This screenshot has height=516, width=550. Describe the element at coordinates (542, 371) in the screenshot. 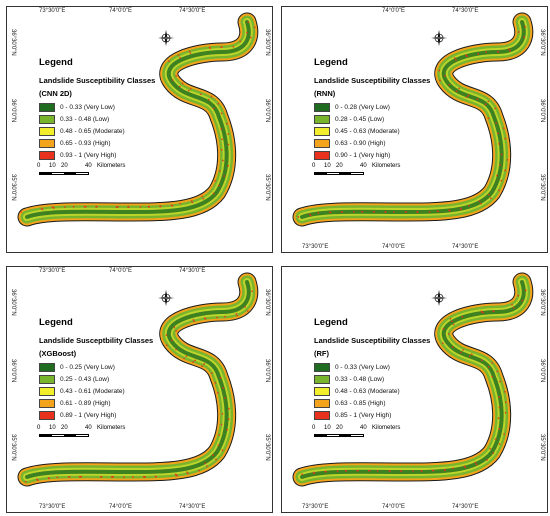

I see `latitude-tick-label: 36°0'0"N` at that location.